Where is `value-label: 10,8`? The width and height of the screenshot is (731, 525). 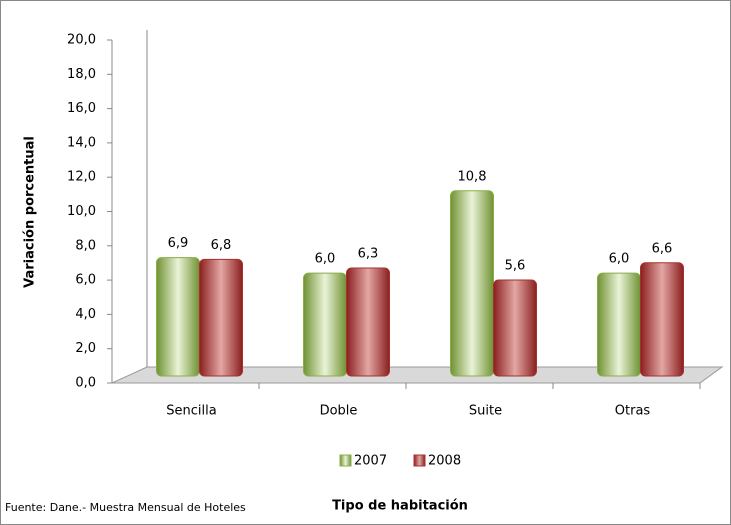 value-label: 10,8 is located at coordinates (472, 176).